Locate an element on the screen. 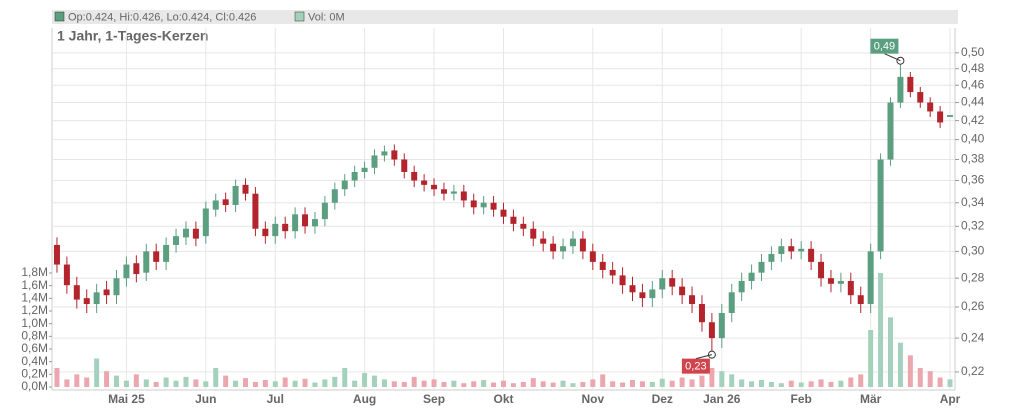 Image resolution: width=1024 pixels, height=409 pixels. volume-tick-label: 0,2M is located at coordinates (34, 374).